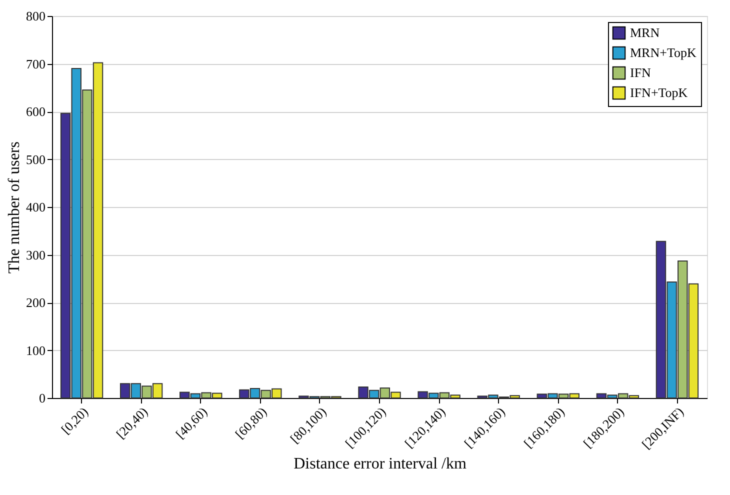  What do you see at coordinates (36, 159) in the screenshot?
I see `y-tick-label: 500` at bounding box center [36, 159].